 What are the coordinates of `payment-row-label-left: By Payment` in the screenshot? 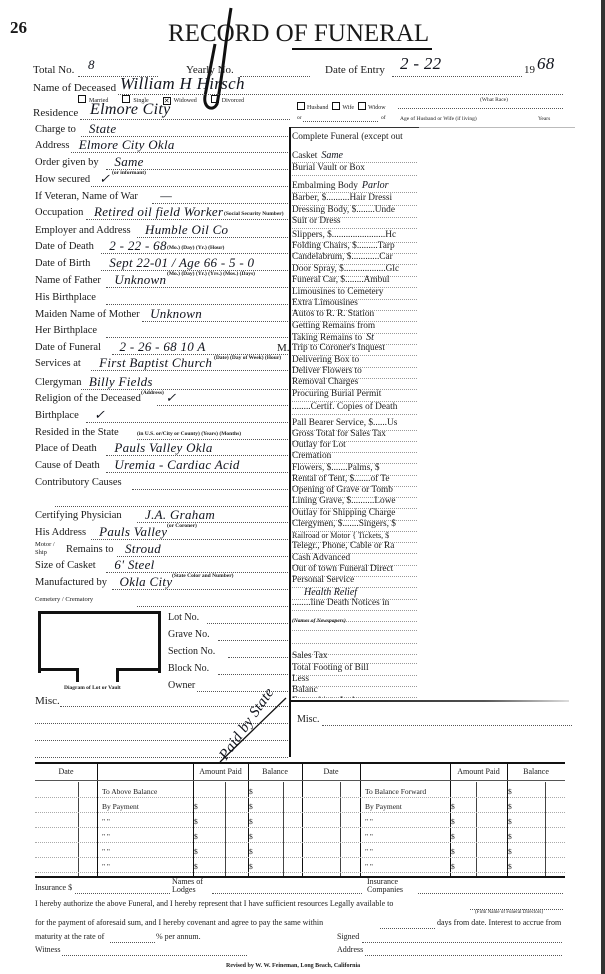 It's located at (120, 806).